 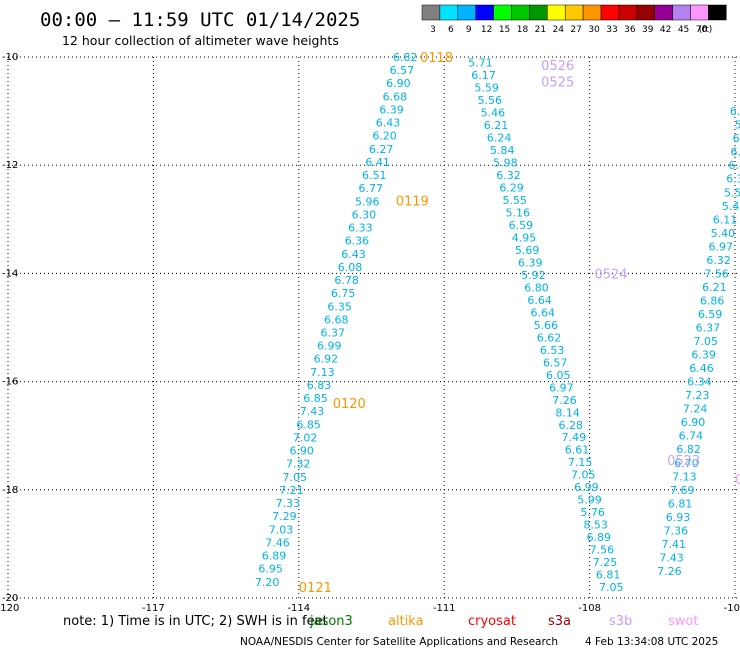 I want to click on legend-label: 70, so click(x=702, y=30).